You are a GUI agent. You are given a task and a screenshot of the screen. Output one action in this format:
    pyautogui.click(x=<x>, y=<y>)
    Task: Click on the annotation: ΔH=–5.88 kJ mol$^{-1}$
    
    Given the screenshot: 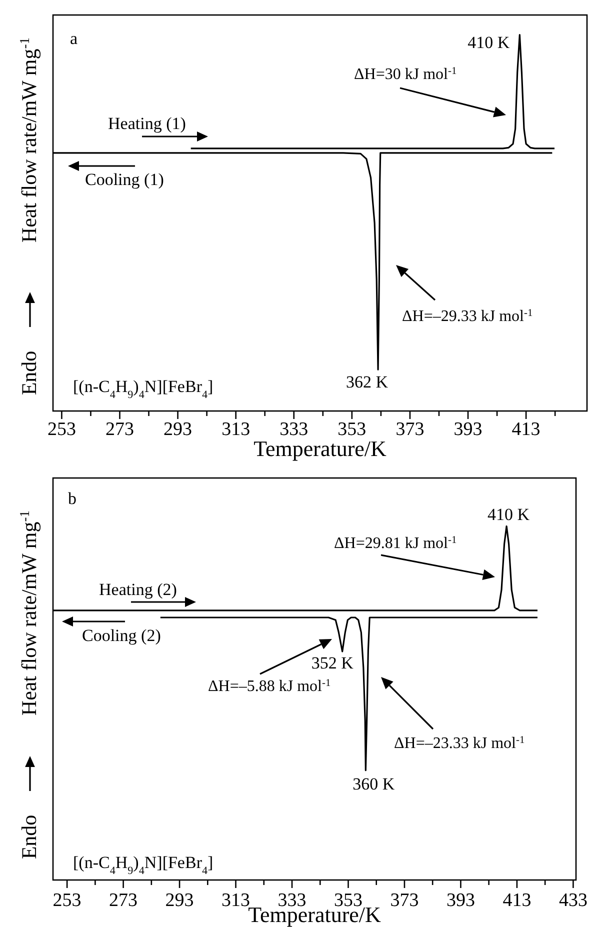 What is the action you would take?
    pyautogui.click(x=269, y=686)
    